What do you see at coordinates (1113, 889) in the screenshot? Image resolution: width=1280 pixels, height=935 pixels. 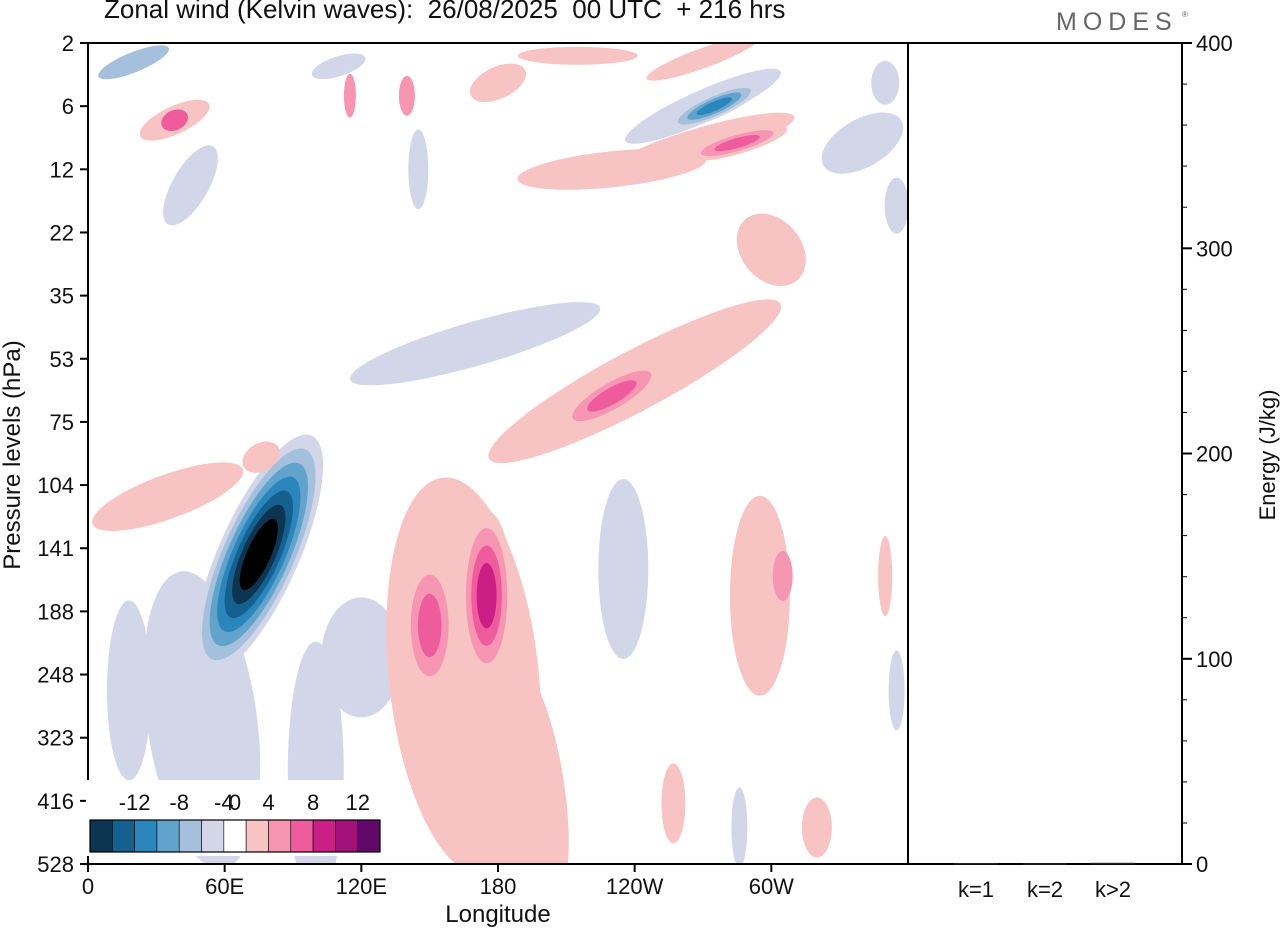 I see `energy-x-tick-label: k>2` at bounding box center [1113, 889].